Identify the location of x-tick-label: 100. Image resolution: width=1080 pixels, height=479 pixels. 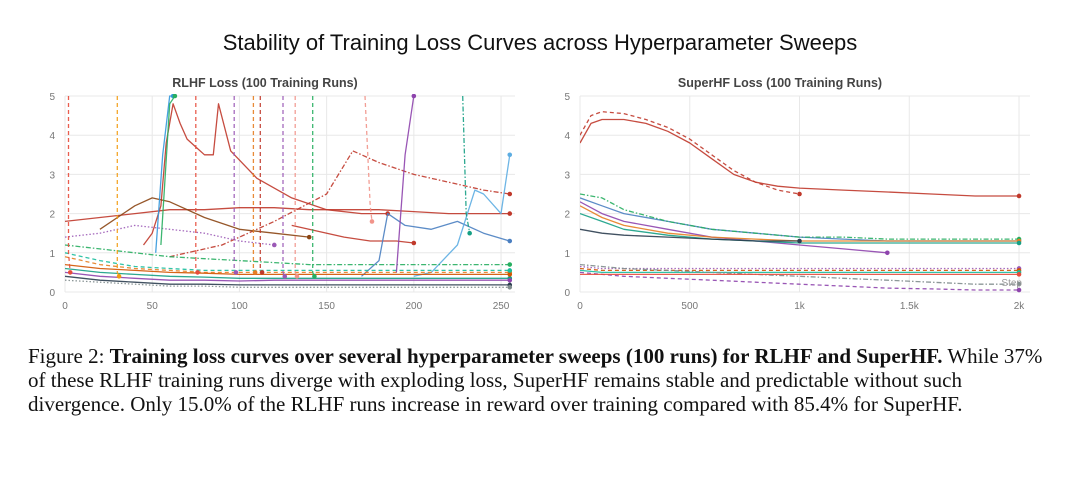
(239, 306).